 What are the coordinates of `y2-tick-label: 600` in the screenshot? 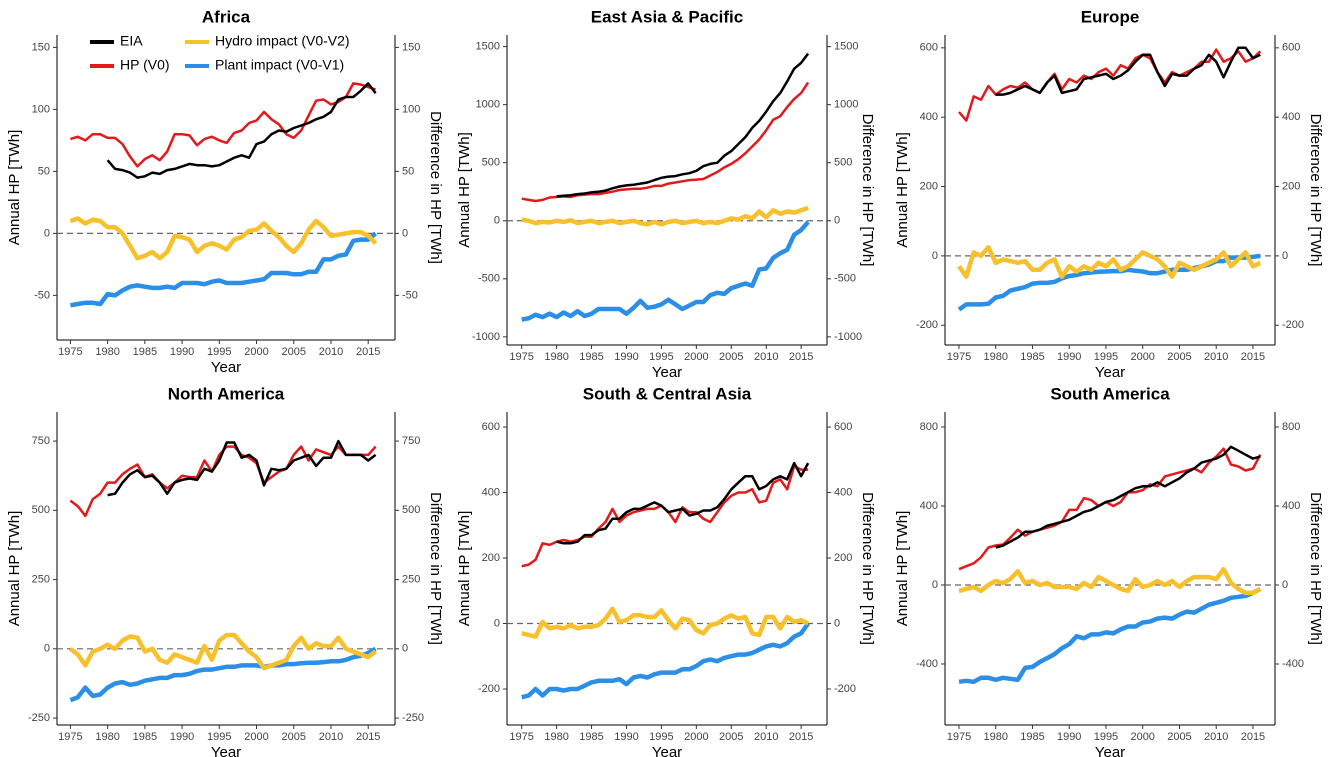 It's located at (843, 427).